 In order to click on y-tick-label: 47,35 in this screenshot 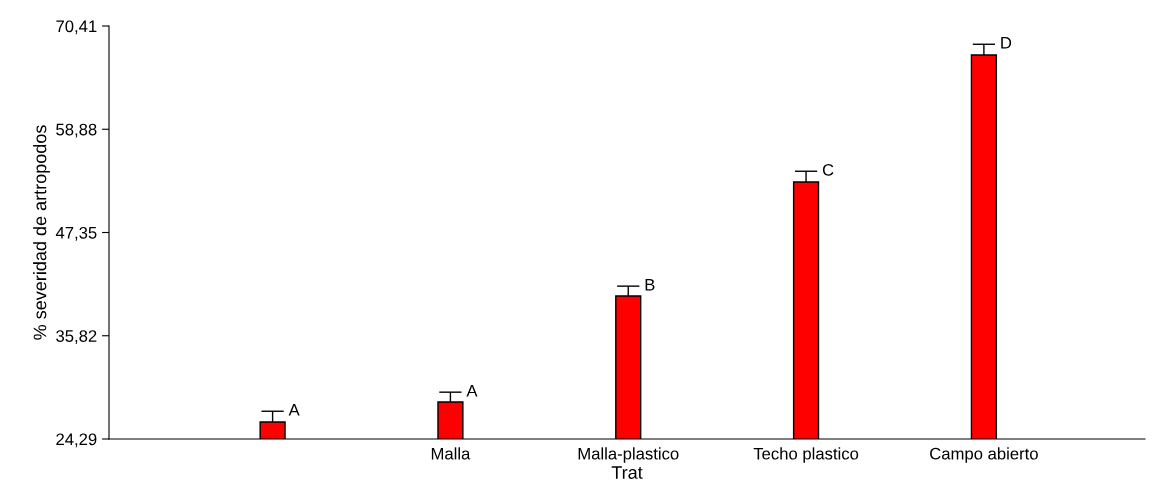, I will do `click(76, 233)`.